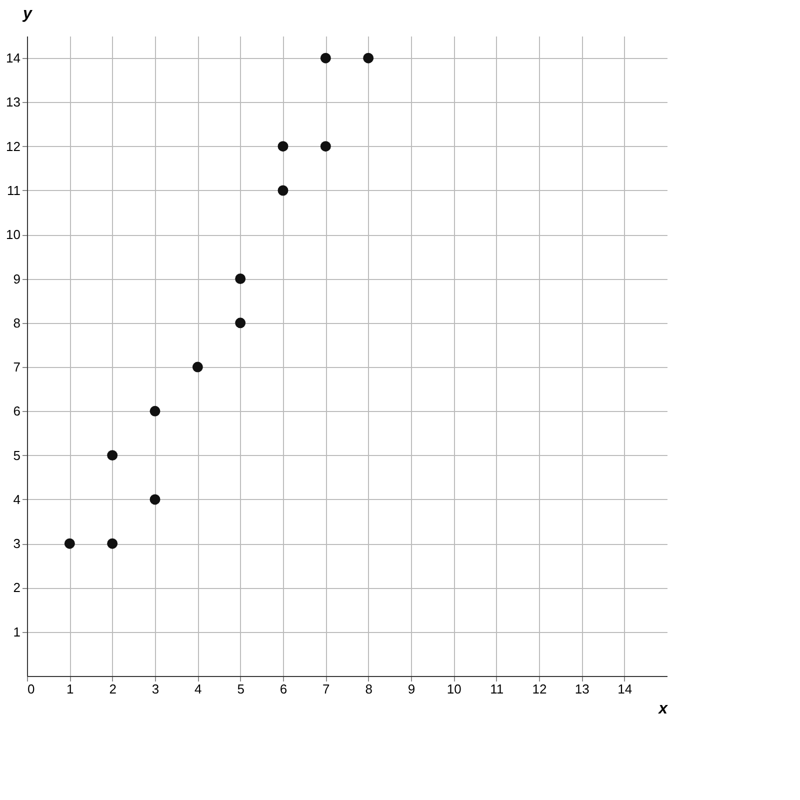 The image size is (800, 800). I want to click on y-axis-title: y, so click(28, 14).